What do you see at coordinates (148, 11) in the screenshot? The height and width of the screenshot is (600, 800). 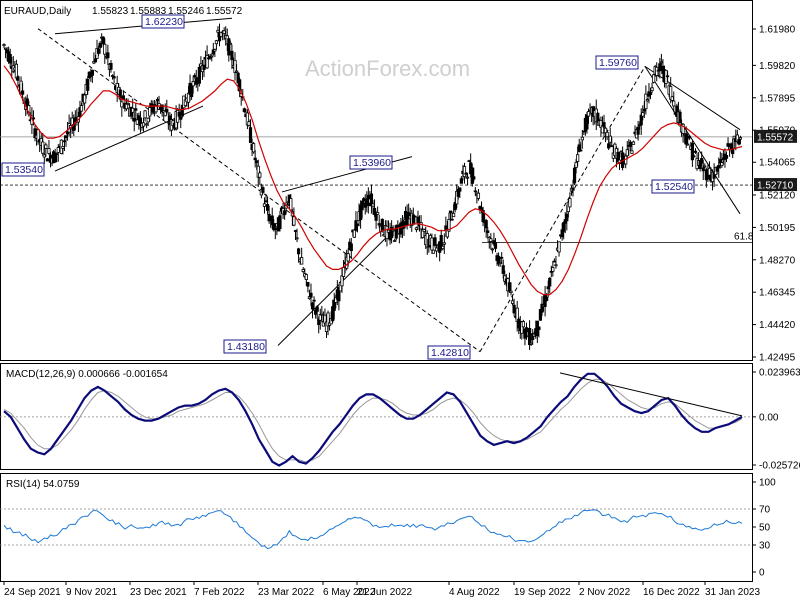 I see `ohlc-high: 1.55883` at bounding box center [148, 11].